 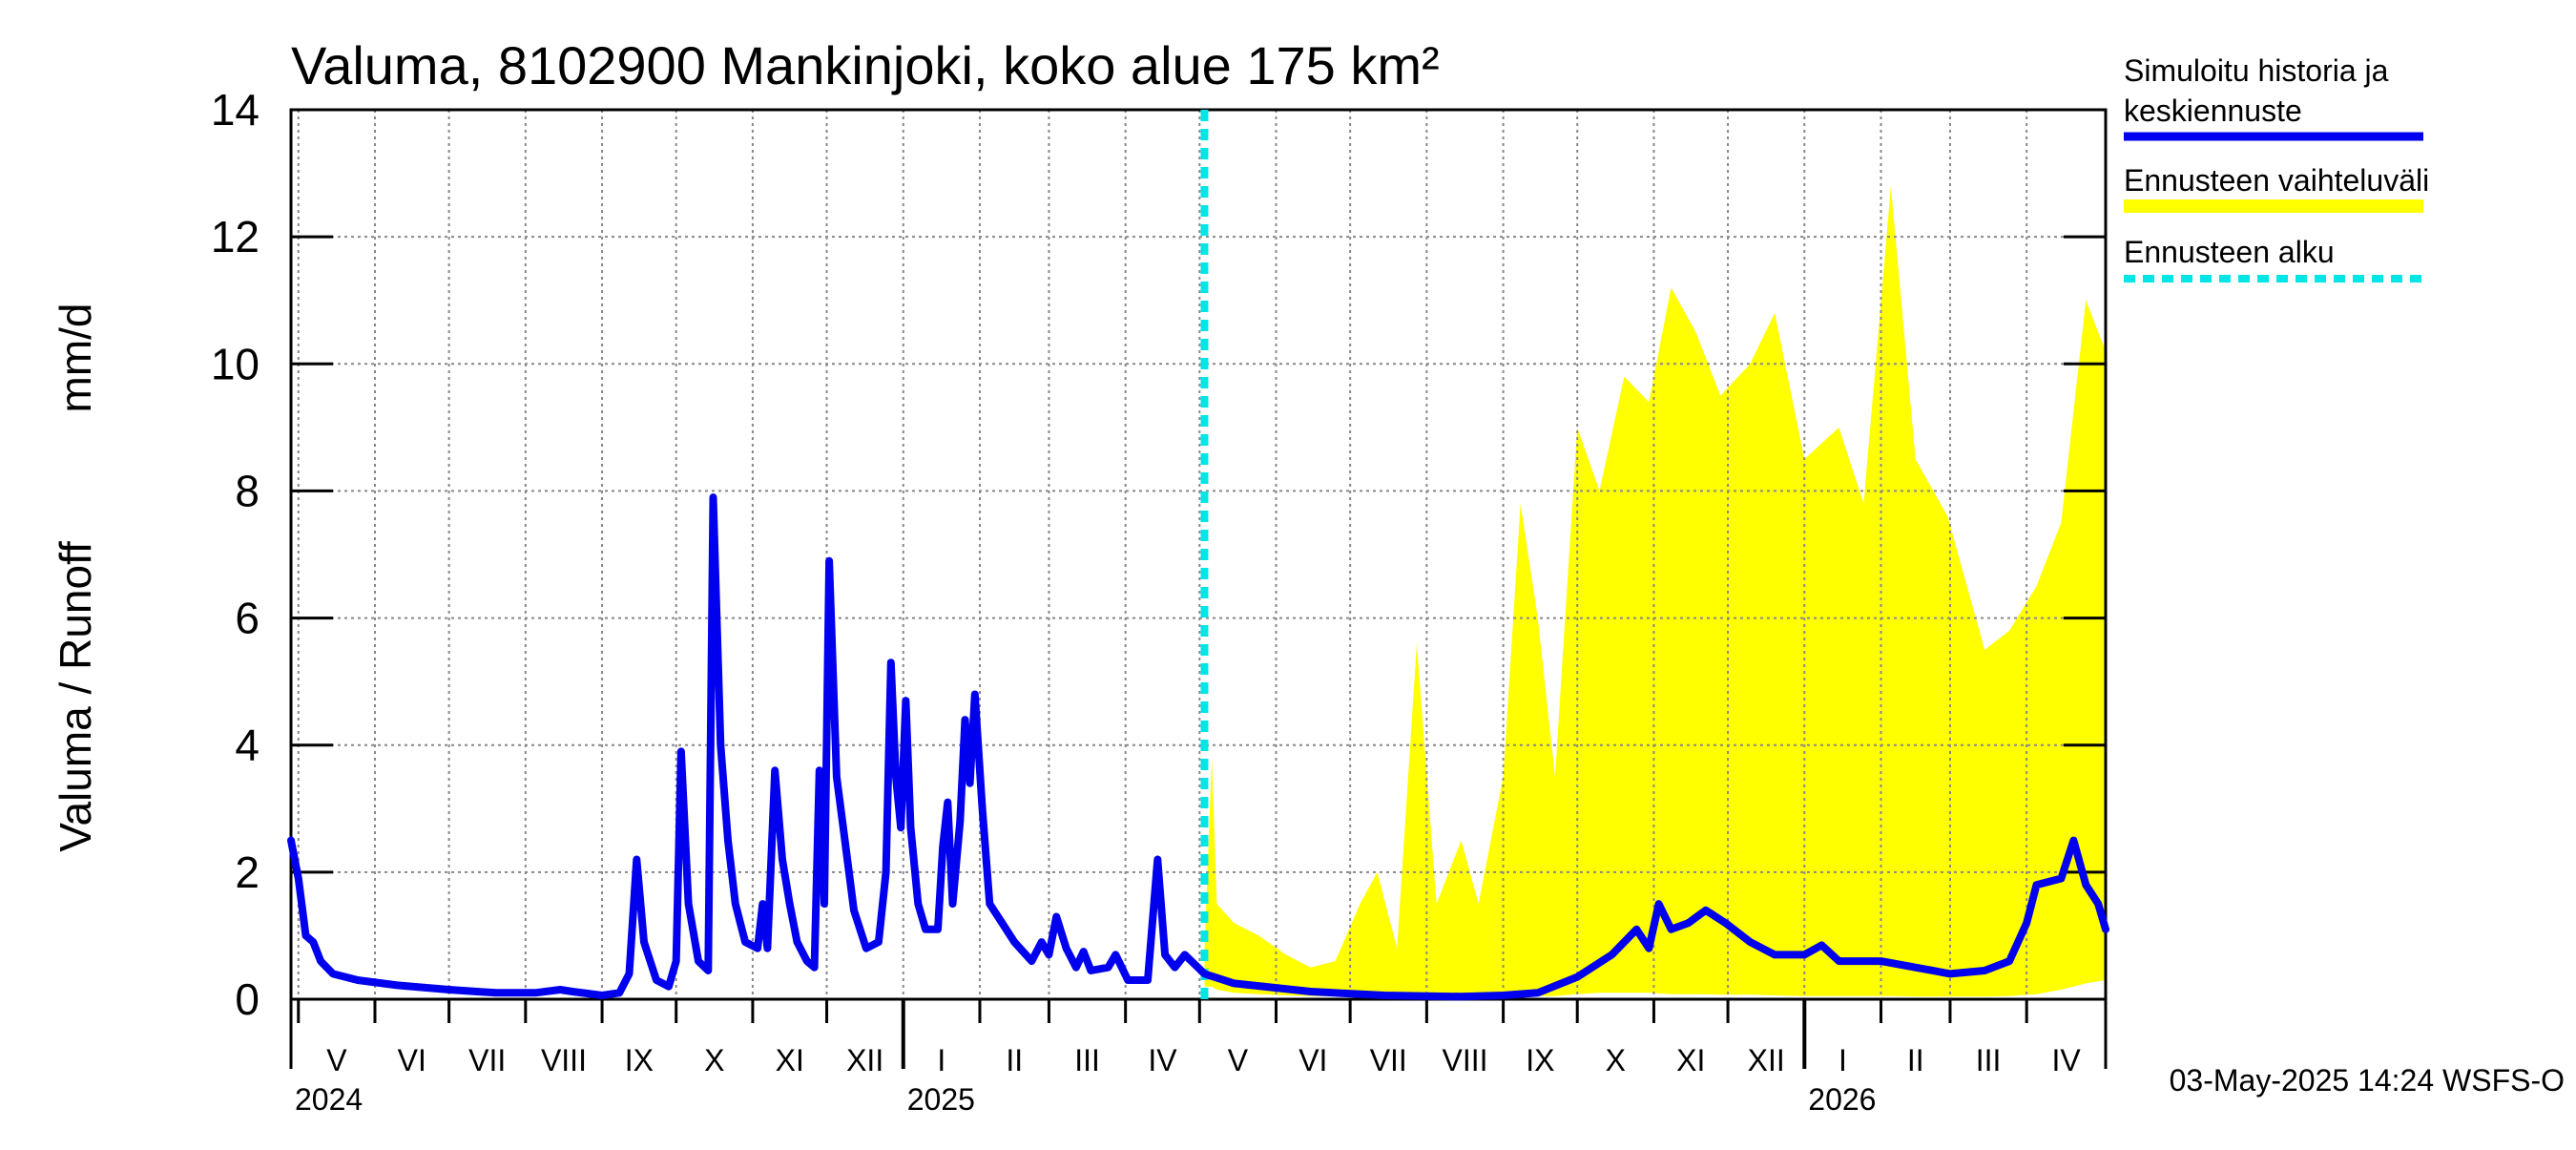 What do you see at coordinates (2276, 180) in the screenshot?
I see `legend-label: Ennusteen vaihteluväli` at bounding box center [2276, 180].